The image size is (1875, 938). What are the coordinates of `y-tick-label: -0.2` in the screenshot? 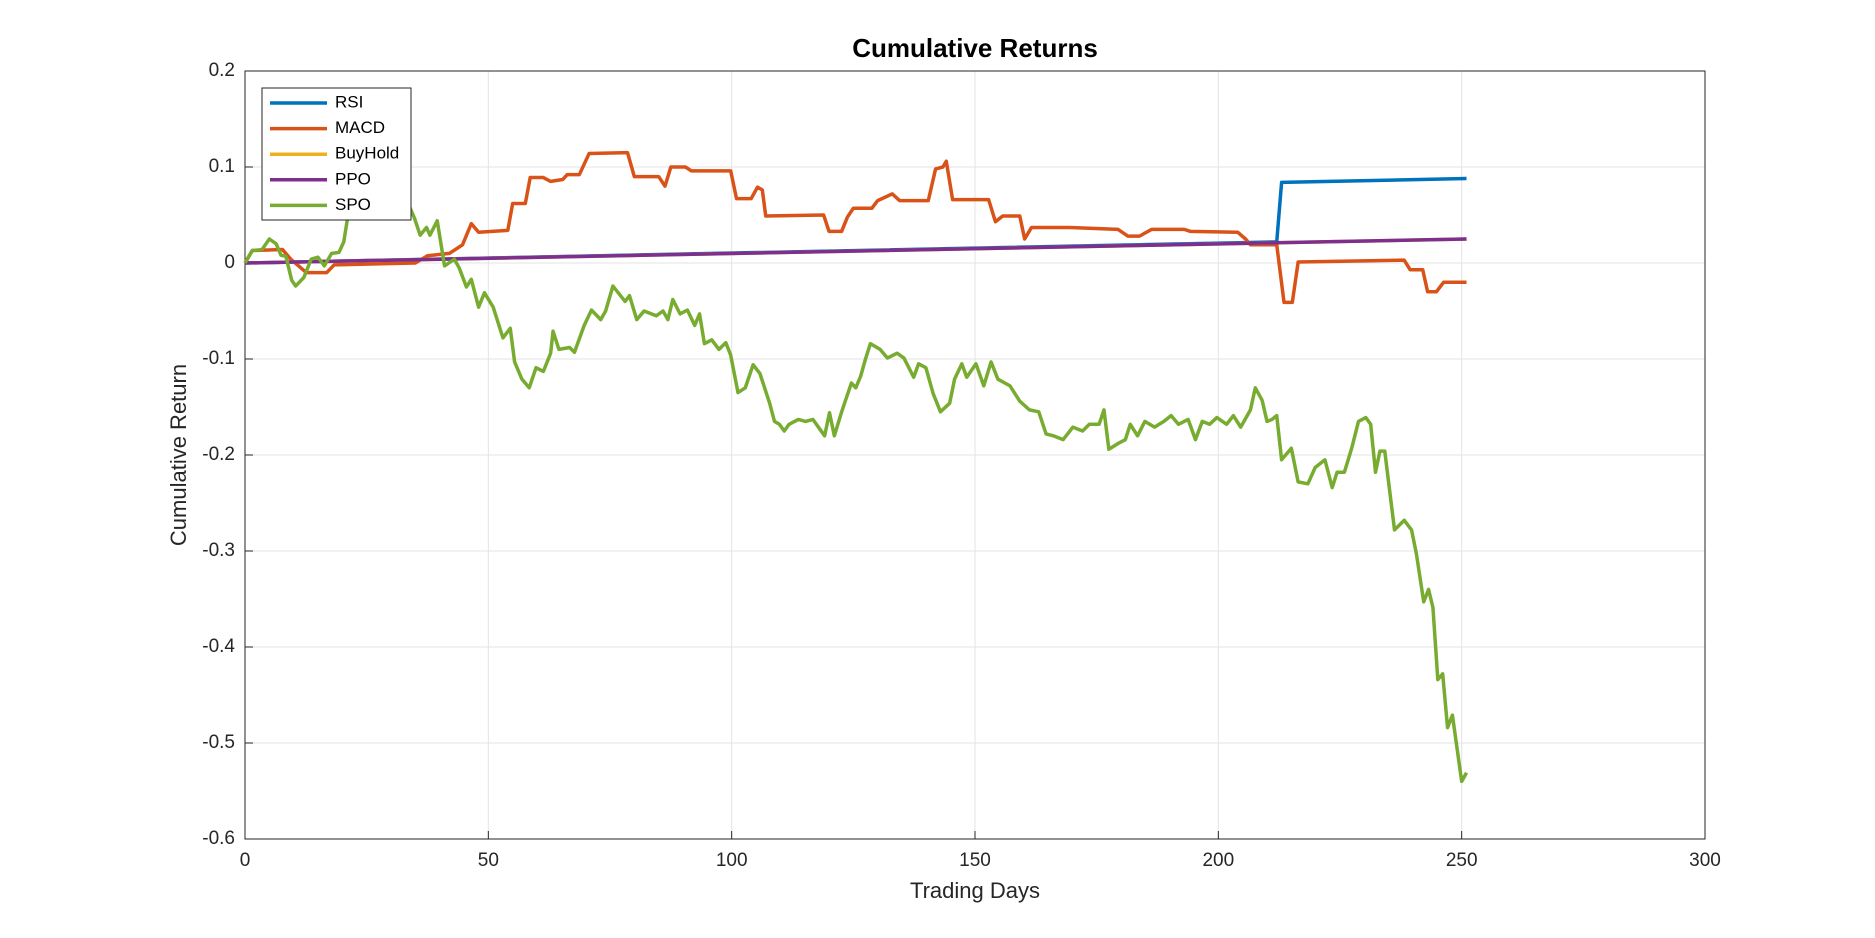 It's located at (218, 454).